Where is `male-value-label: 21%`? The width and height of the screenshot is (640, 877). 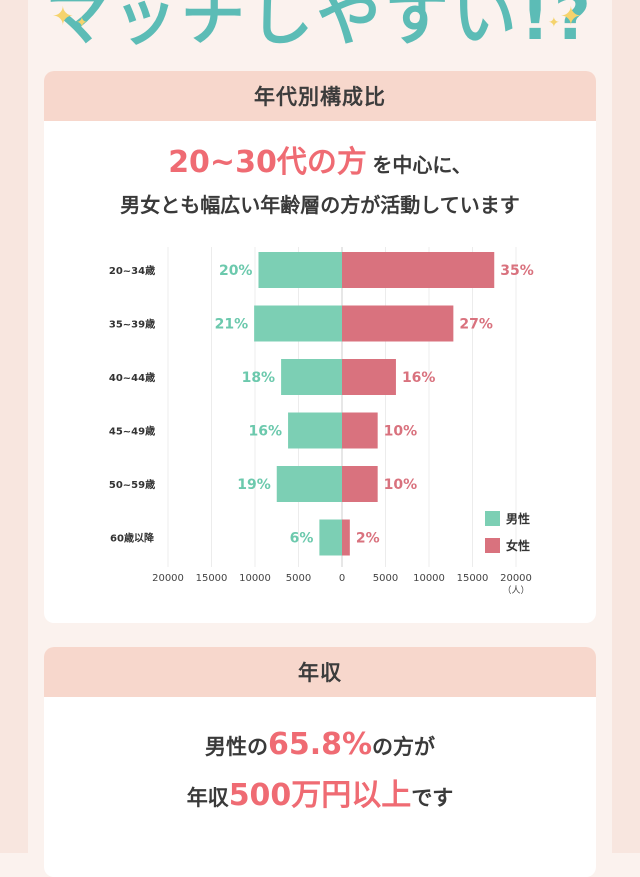
male-value-label: 21% is located at coordinates (232, 325).